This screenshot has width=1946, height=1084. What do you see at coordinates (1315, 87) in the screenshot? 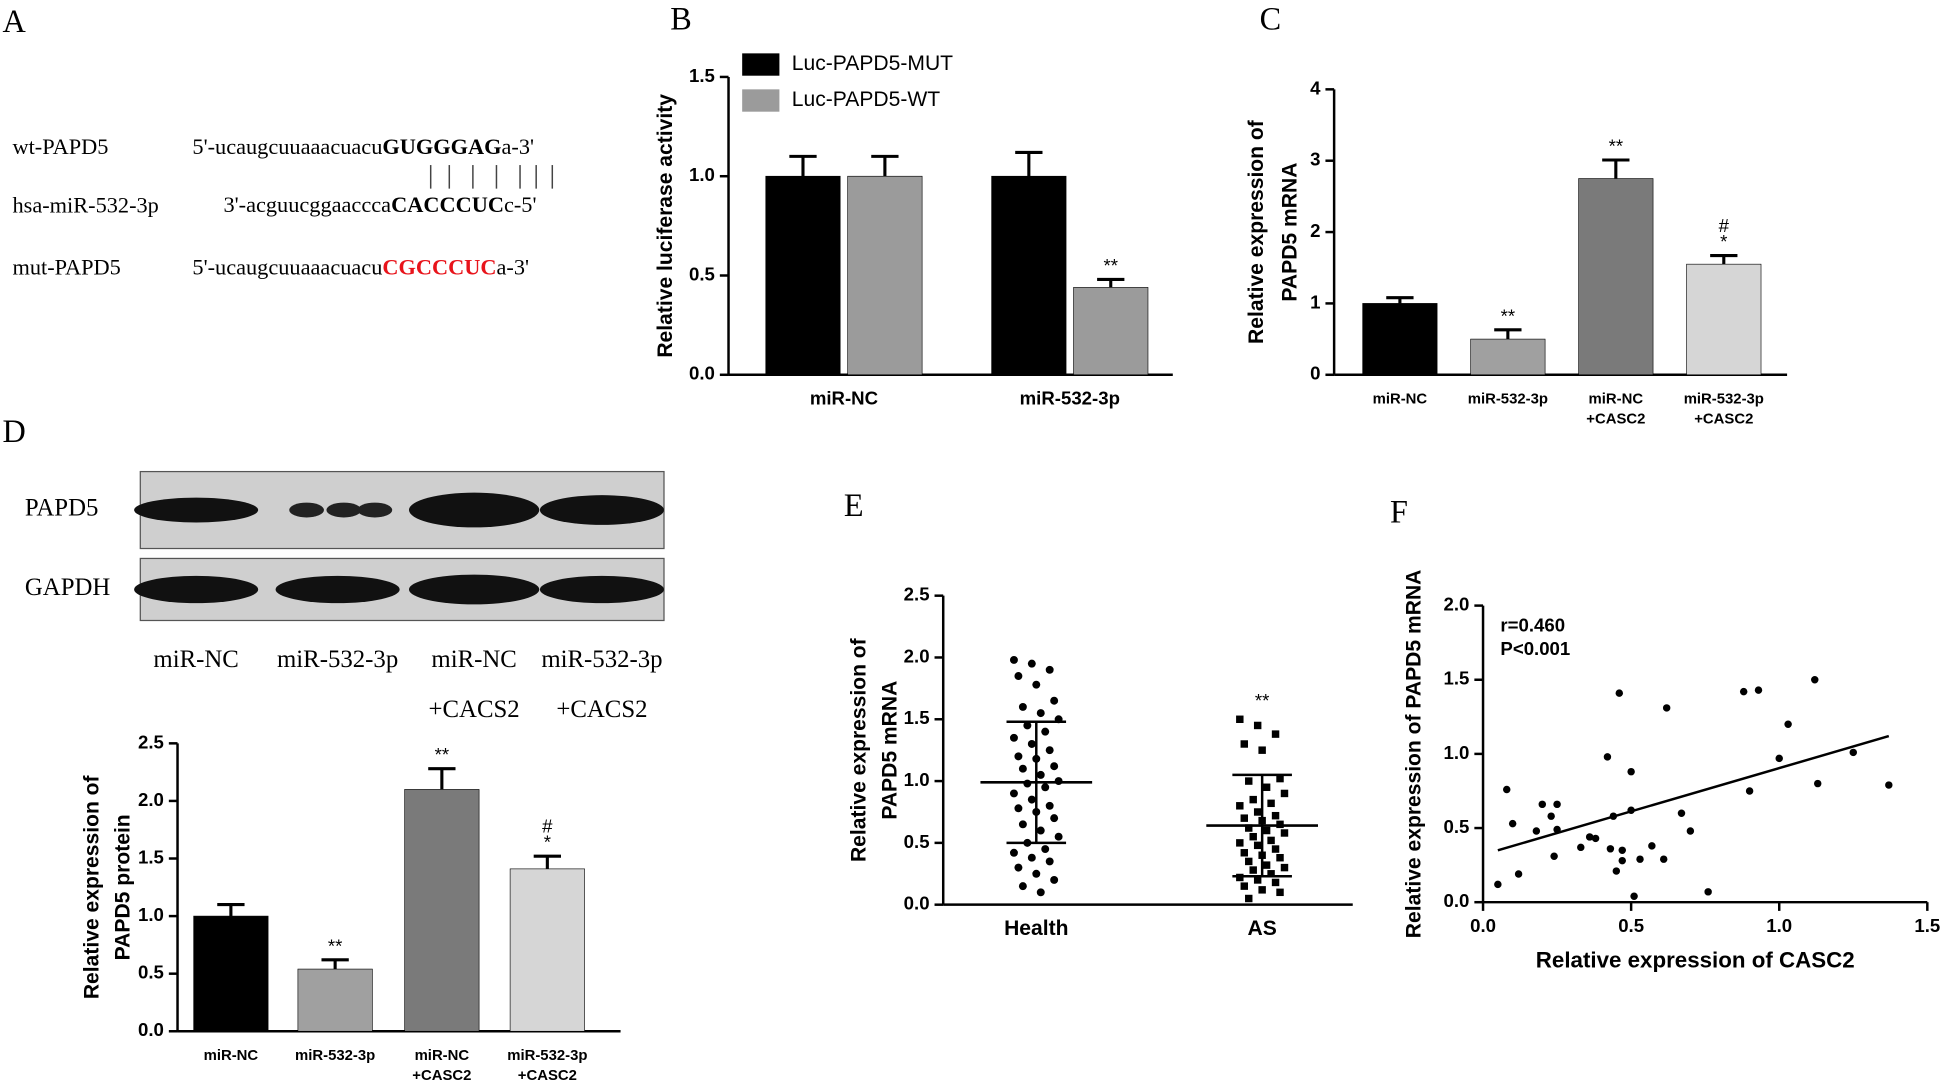
I see `y-tick-label: 4` at bounding box center [1315, 87].